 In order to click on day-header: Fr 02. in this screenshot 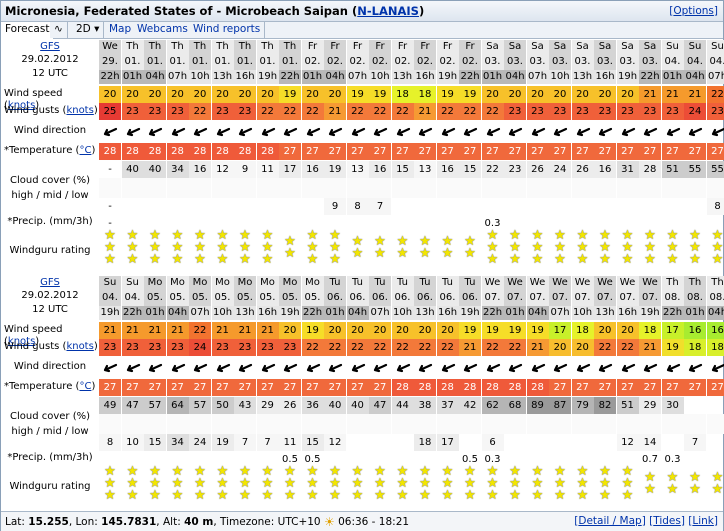, I will do `click(335, 55)`.